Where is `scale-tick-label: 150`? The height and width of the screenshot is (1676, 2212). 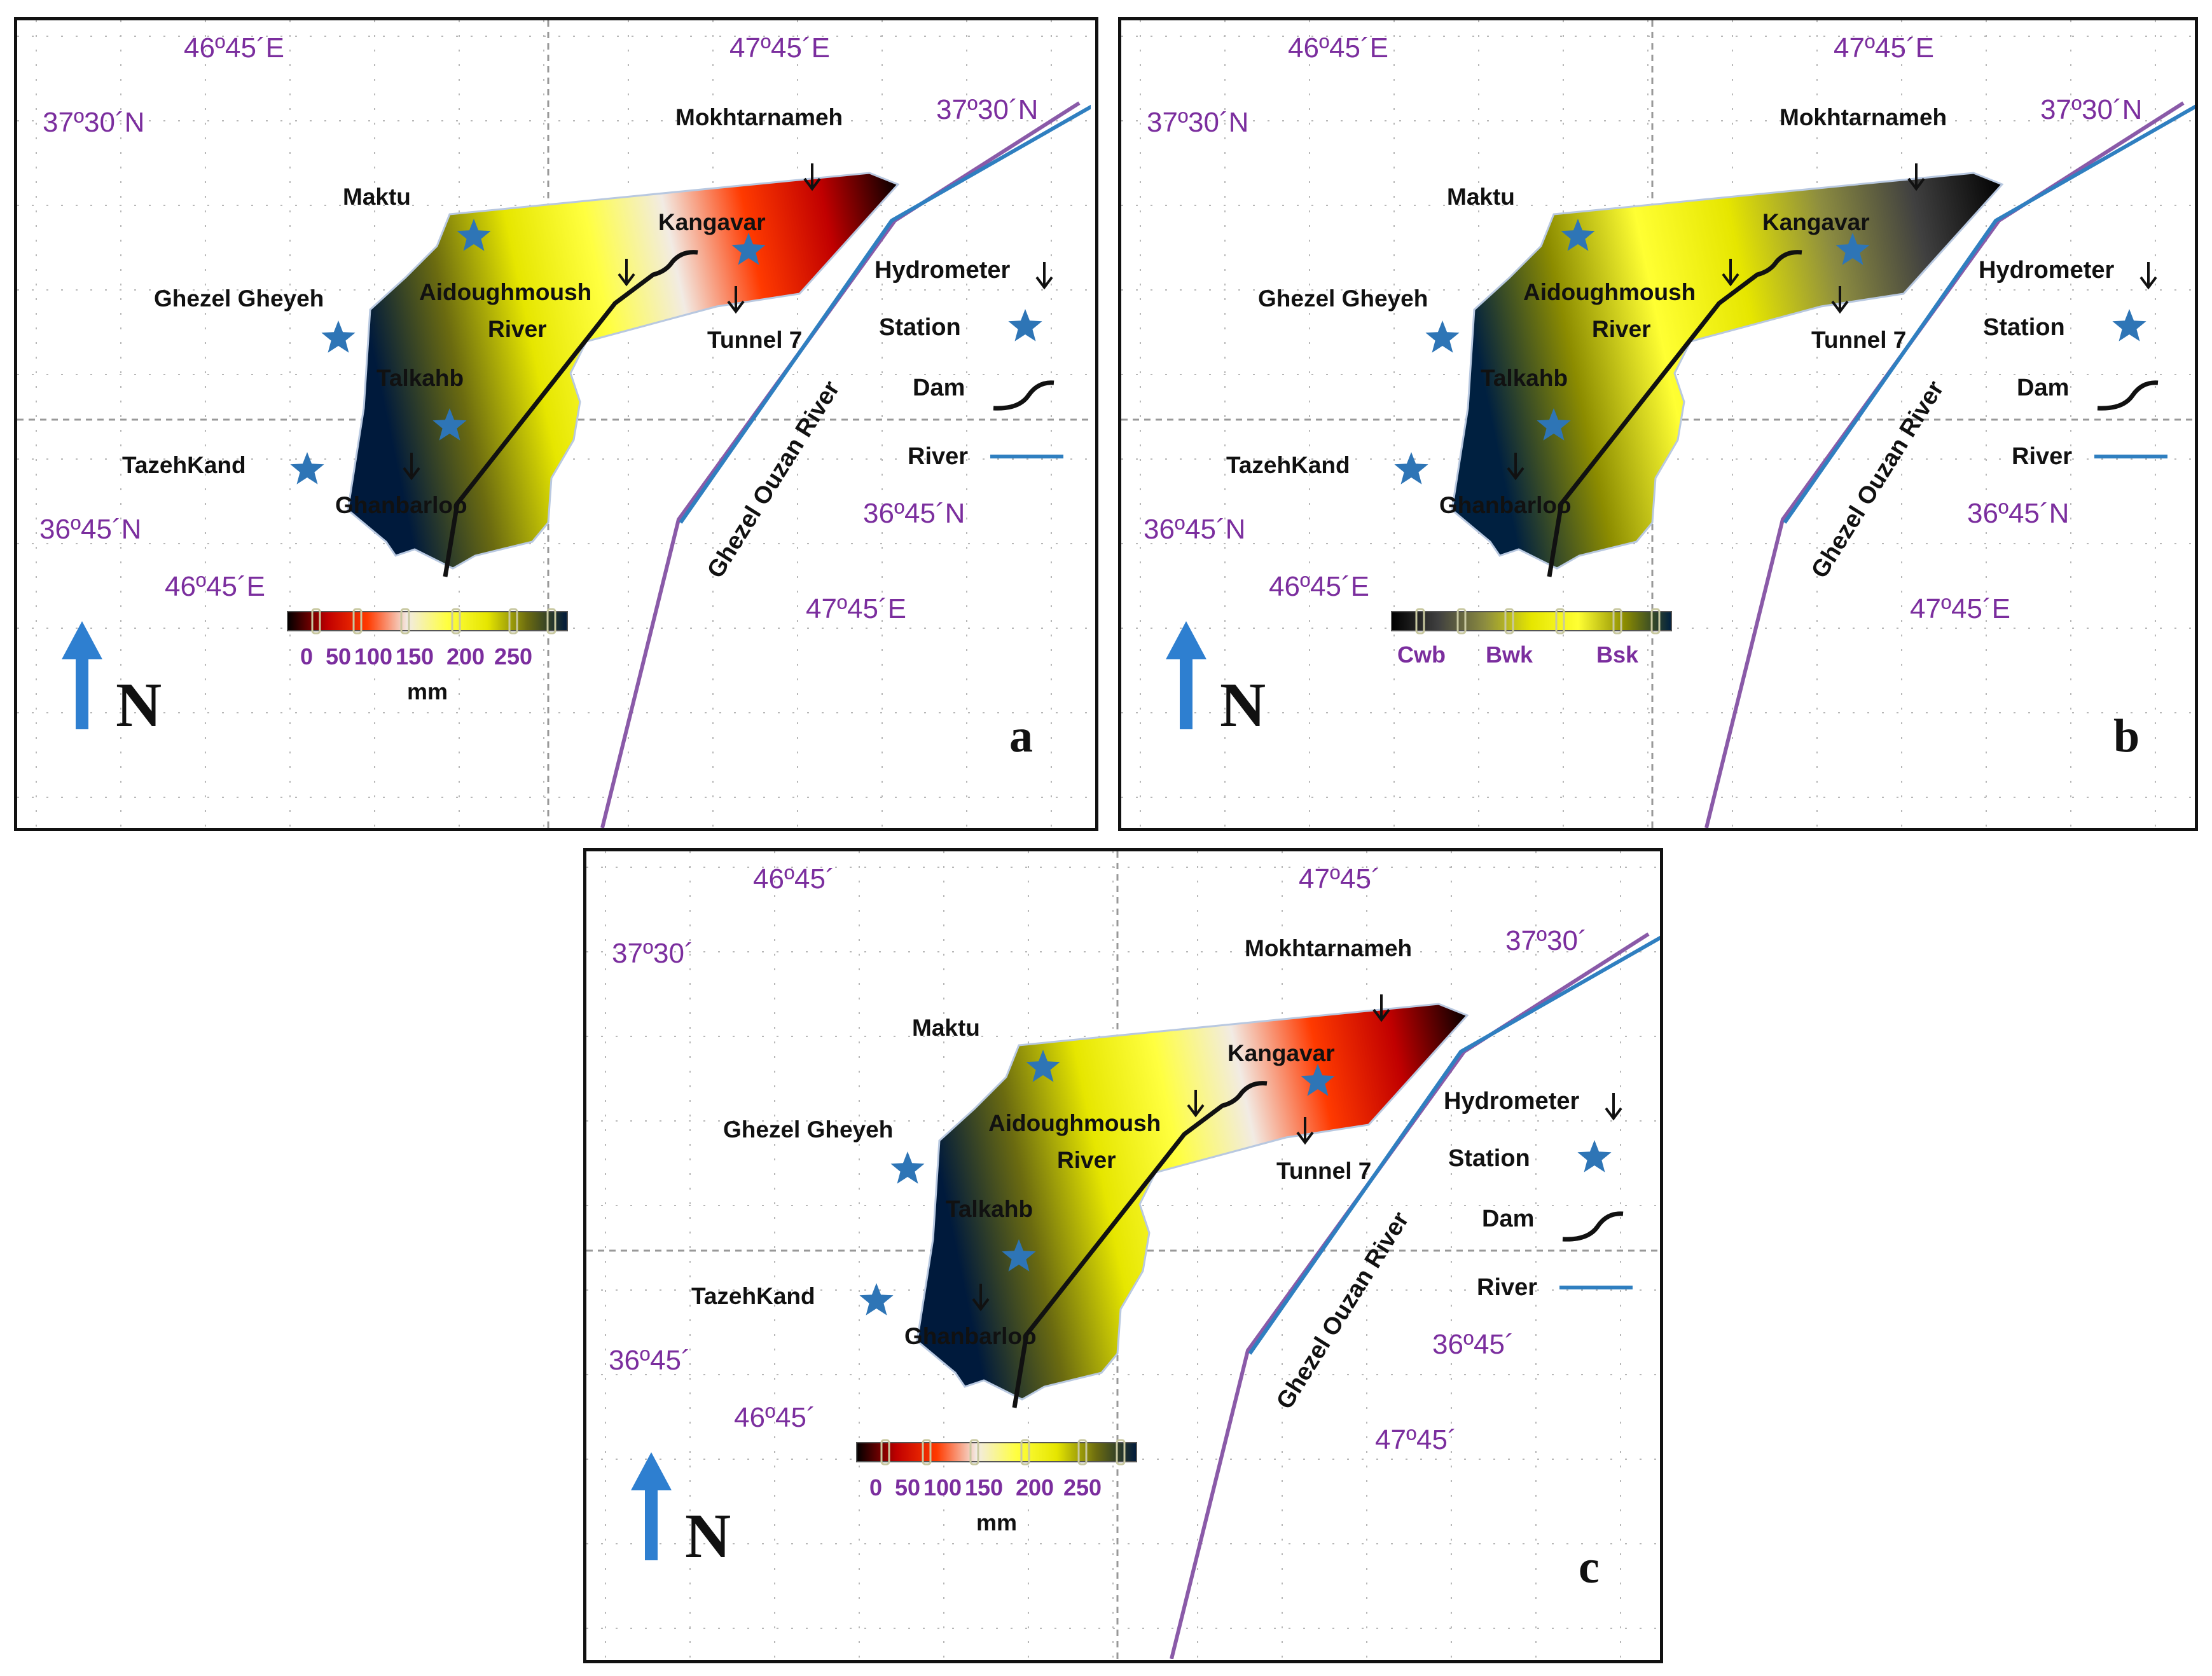
scale-tick-label: 150 is located at coordinates (415, 656).